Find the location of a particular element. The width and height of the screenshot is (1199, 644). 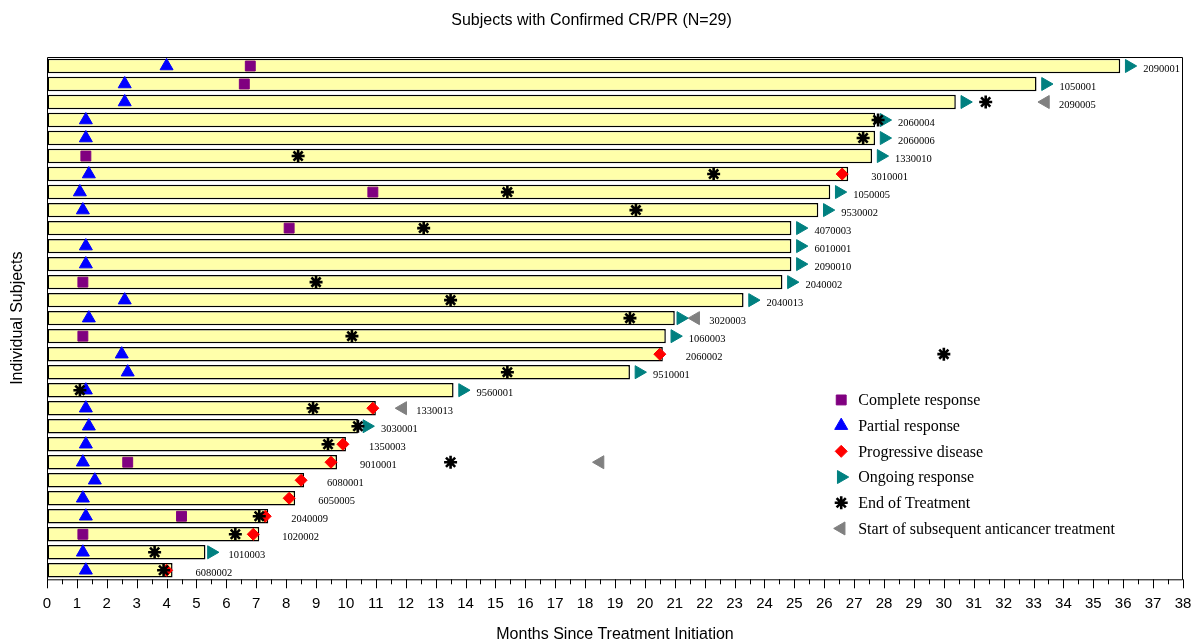

y-tick-label: 1050005 is located at coordinates (871, 194).